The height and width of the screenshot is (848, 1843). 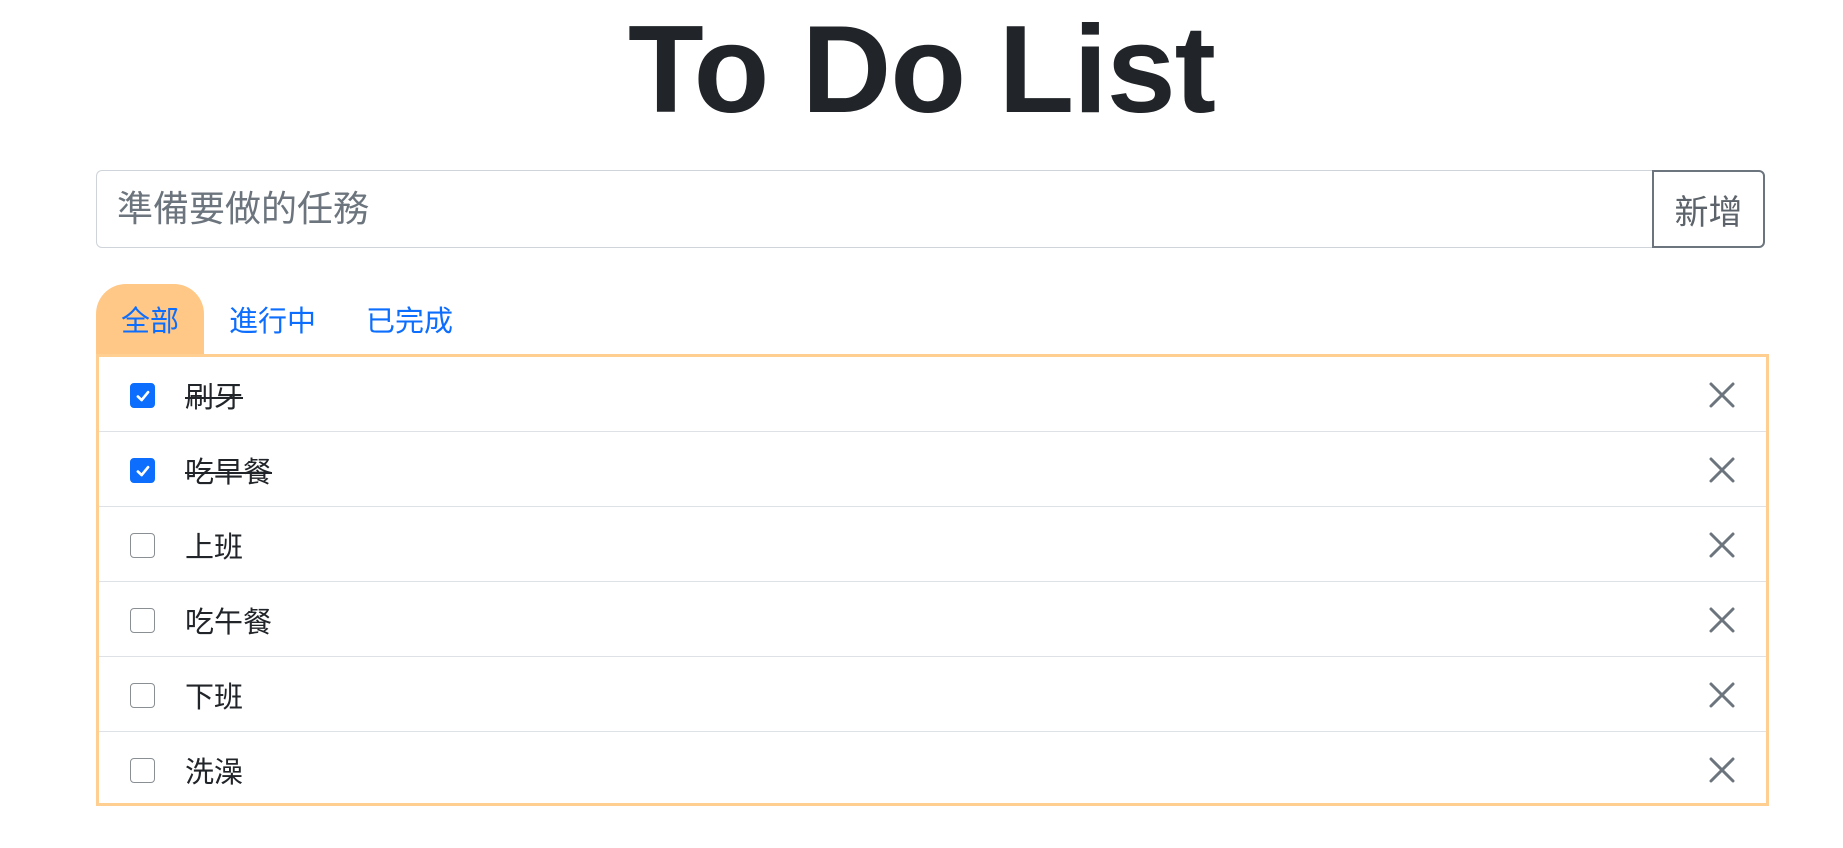 I want to click on filter-tabs: 全部 進行中 已完成, so click(x=287, y=319).